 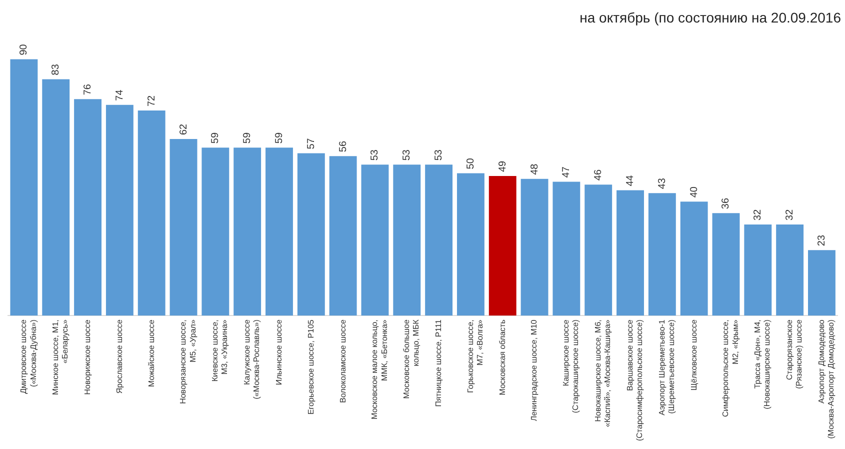 What do you see at coordinates (794, 354) in the screenshot?
I see `x-tick-label: Старорязанское (Рязанское) шоссе` at bounding box center [794, 354].